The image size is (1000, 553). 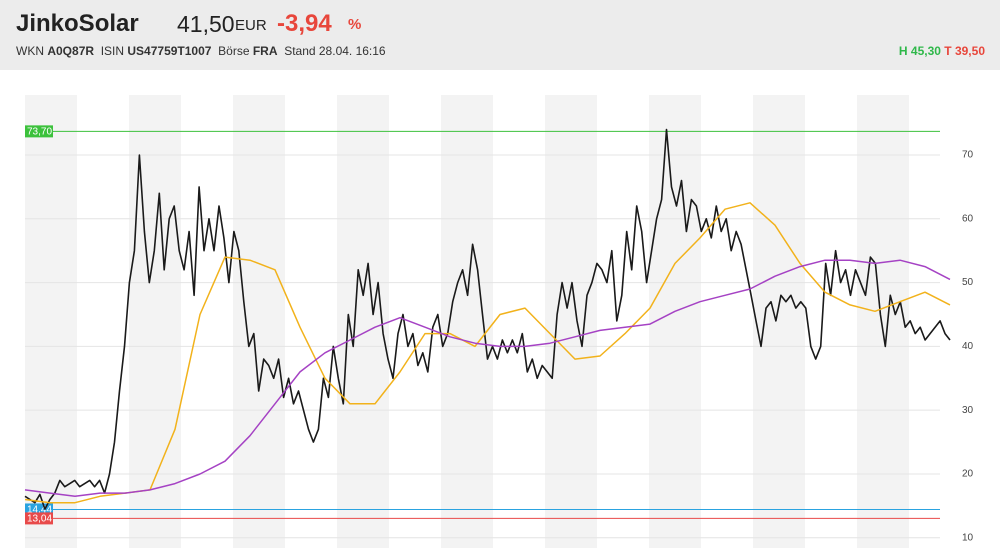 I want to click on y-tick-label: 40, so click(x=968, y=346).